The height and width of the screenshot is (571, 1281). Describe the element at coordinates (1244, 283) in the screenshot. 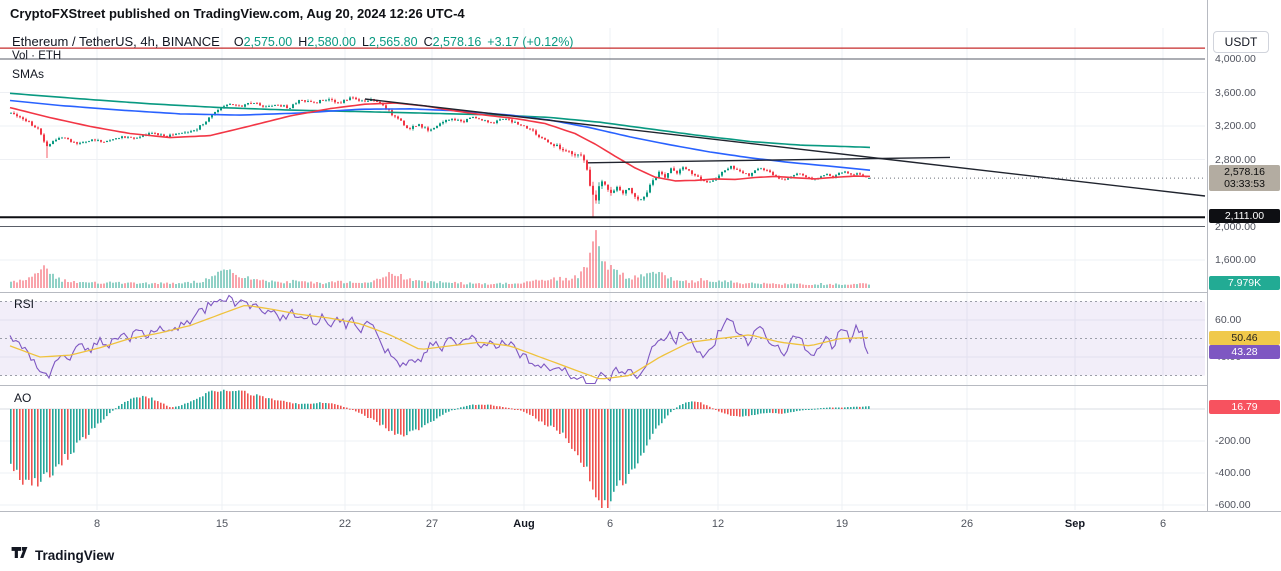

I see `volume-value-badge: 7.979K` at that location.